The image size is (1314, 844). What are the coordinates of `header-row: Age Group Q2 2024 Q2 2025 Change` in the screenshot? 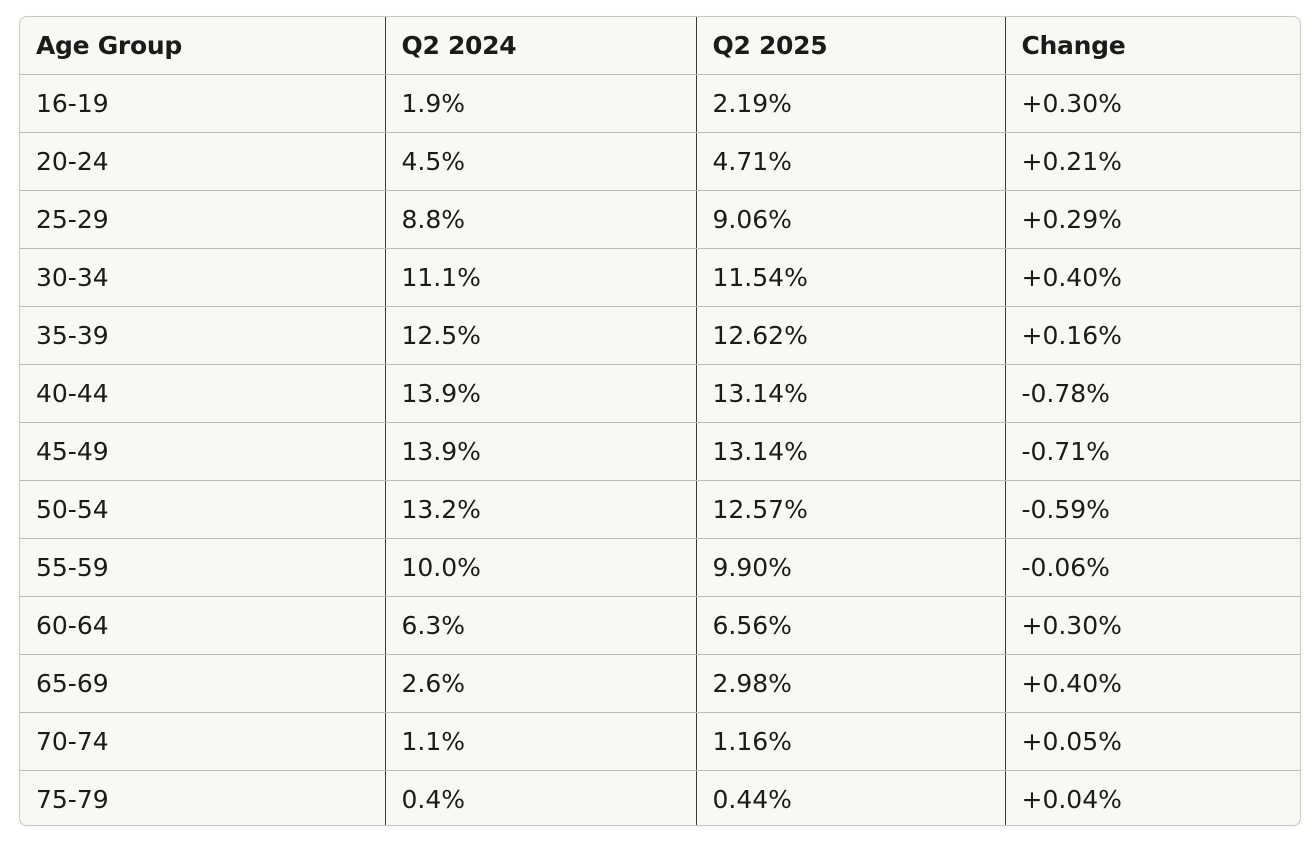 It's located at (660, 46).